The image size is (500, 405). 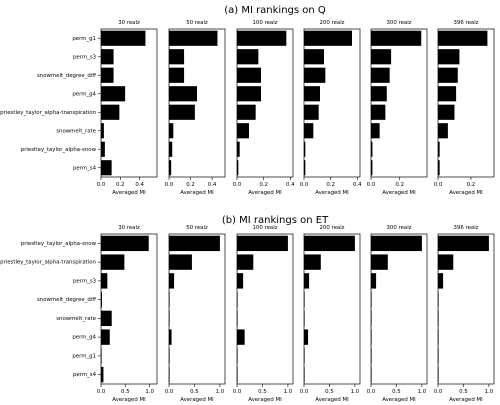 I want to click on category-label: priestley_taylor_alpha-transpiration, so click(x=48, y=113).